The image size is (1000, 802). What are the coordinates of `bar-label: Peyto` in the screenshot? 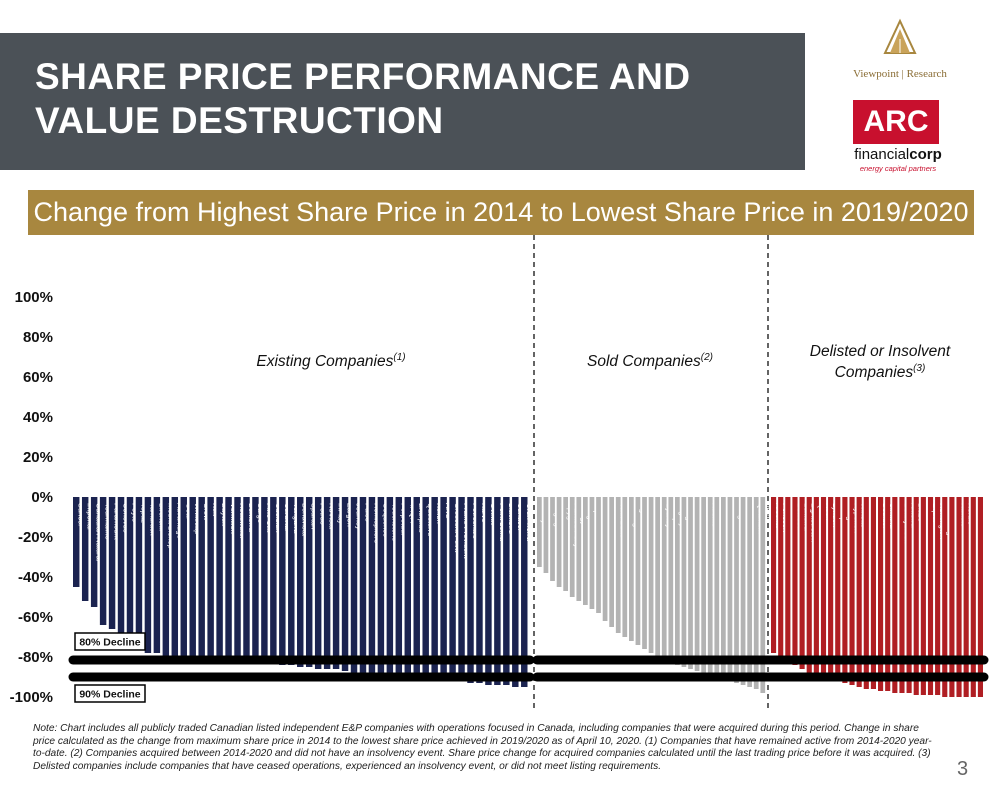 It's located at (134, 512).